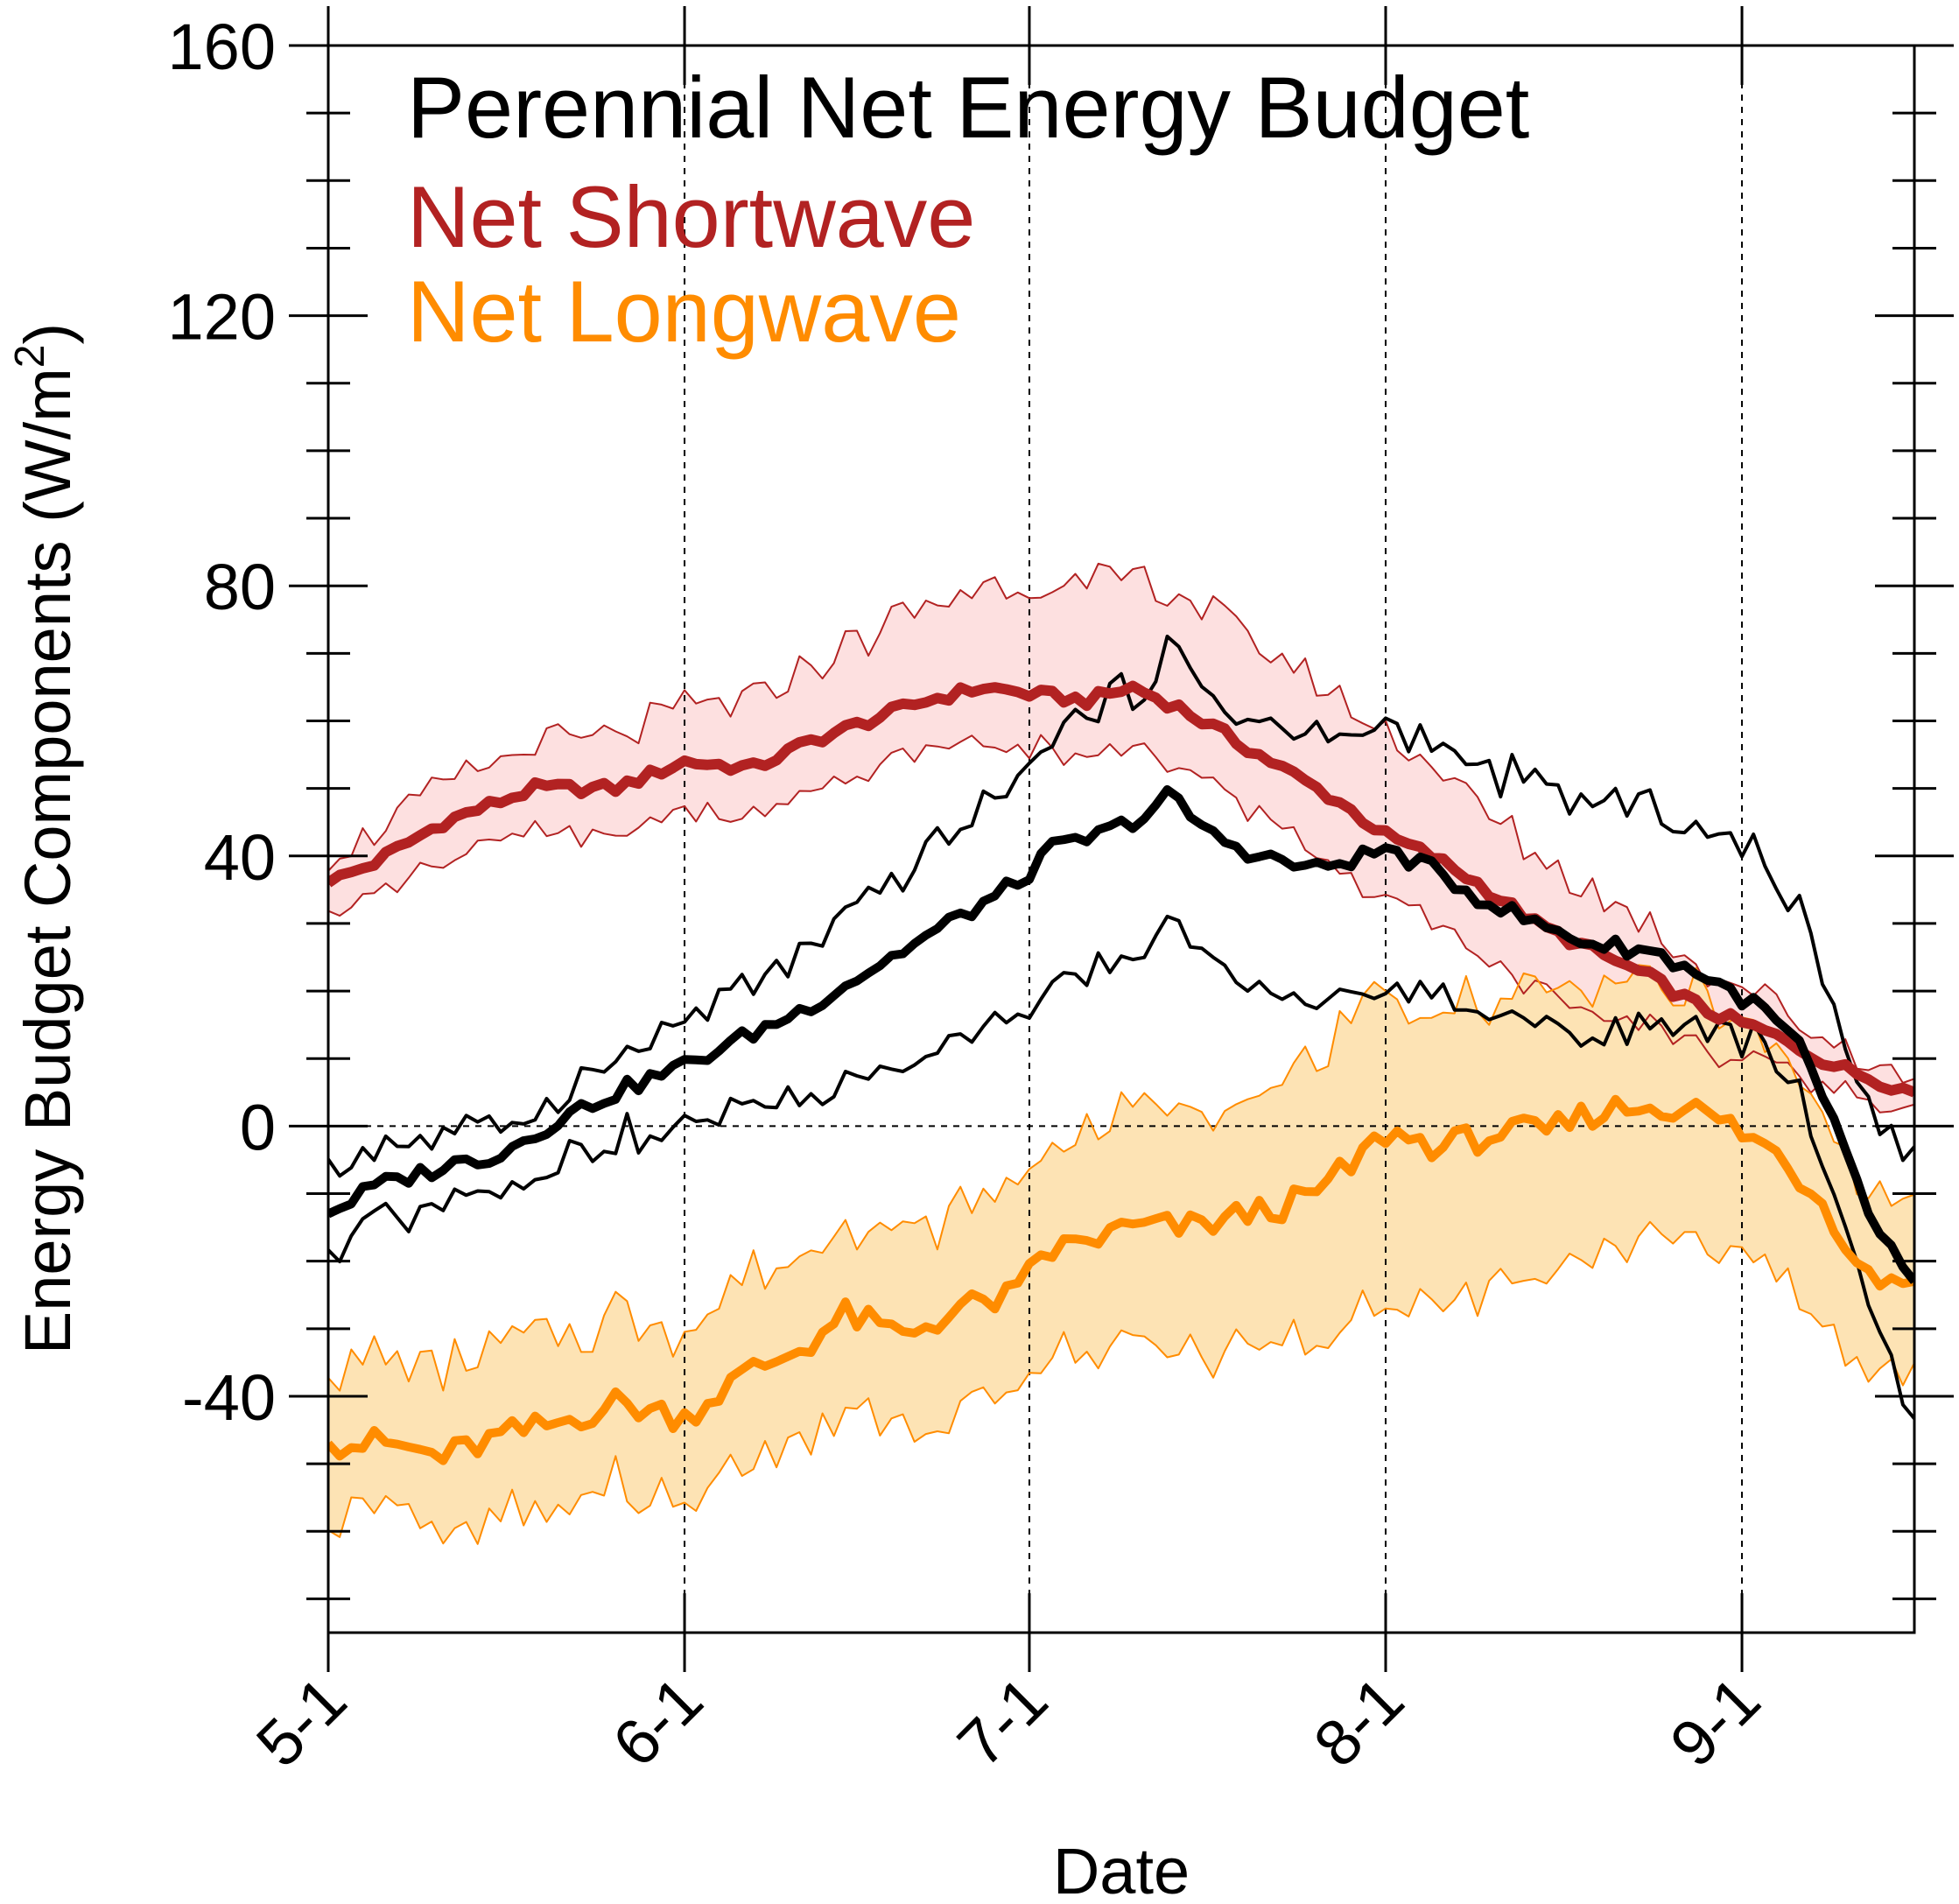  I want to click on y-tick-label: 80, so click(240, 587).